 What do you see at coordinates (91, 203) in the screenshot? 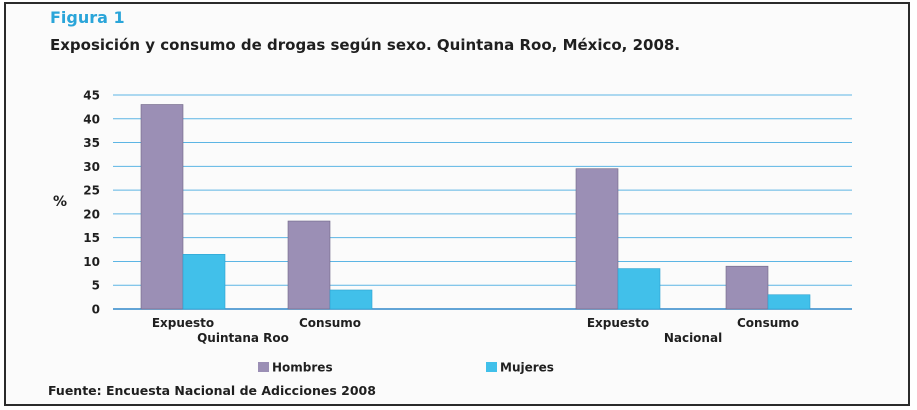
I see `y-tick-labels: 0 5 10 15 20 25 30 35 40 45` at bounding box center [91, 203].